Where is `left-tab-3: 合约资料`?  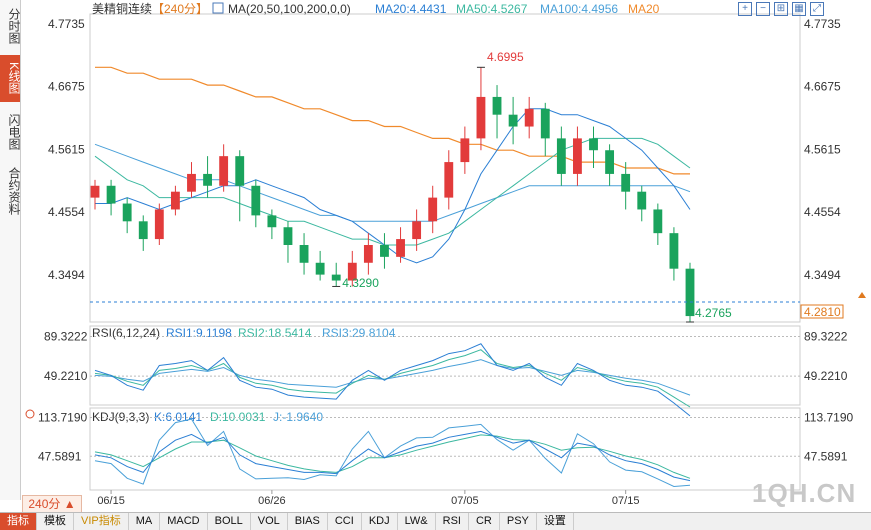 left-tab-3: 合约资料 is located at coordinates (14, 191).